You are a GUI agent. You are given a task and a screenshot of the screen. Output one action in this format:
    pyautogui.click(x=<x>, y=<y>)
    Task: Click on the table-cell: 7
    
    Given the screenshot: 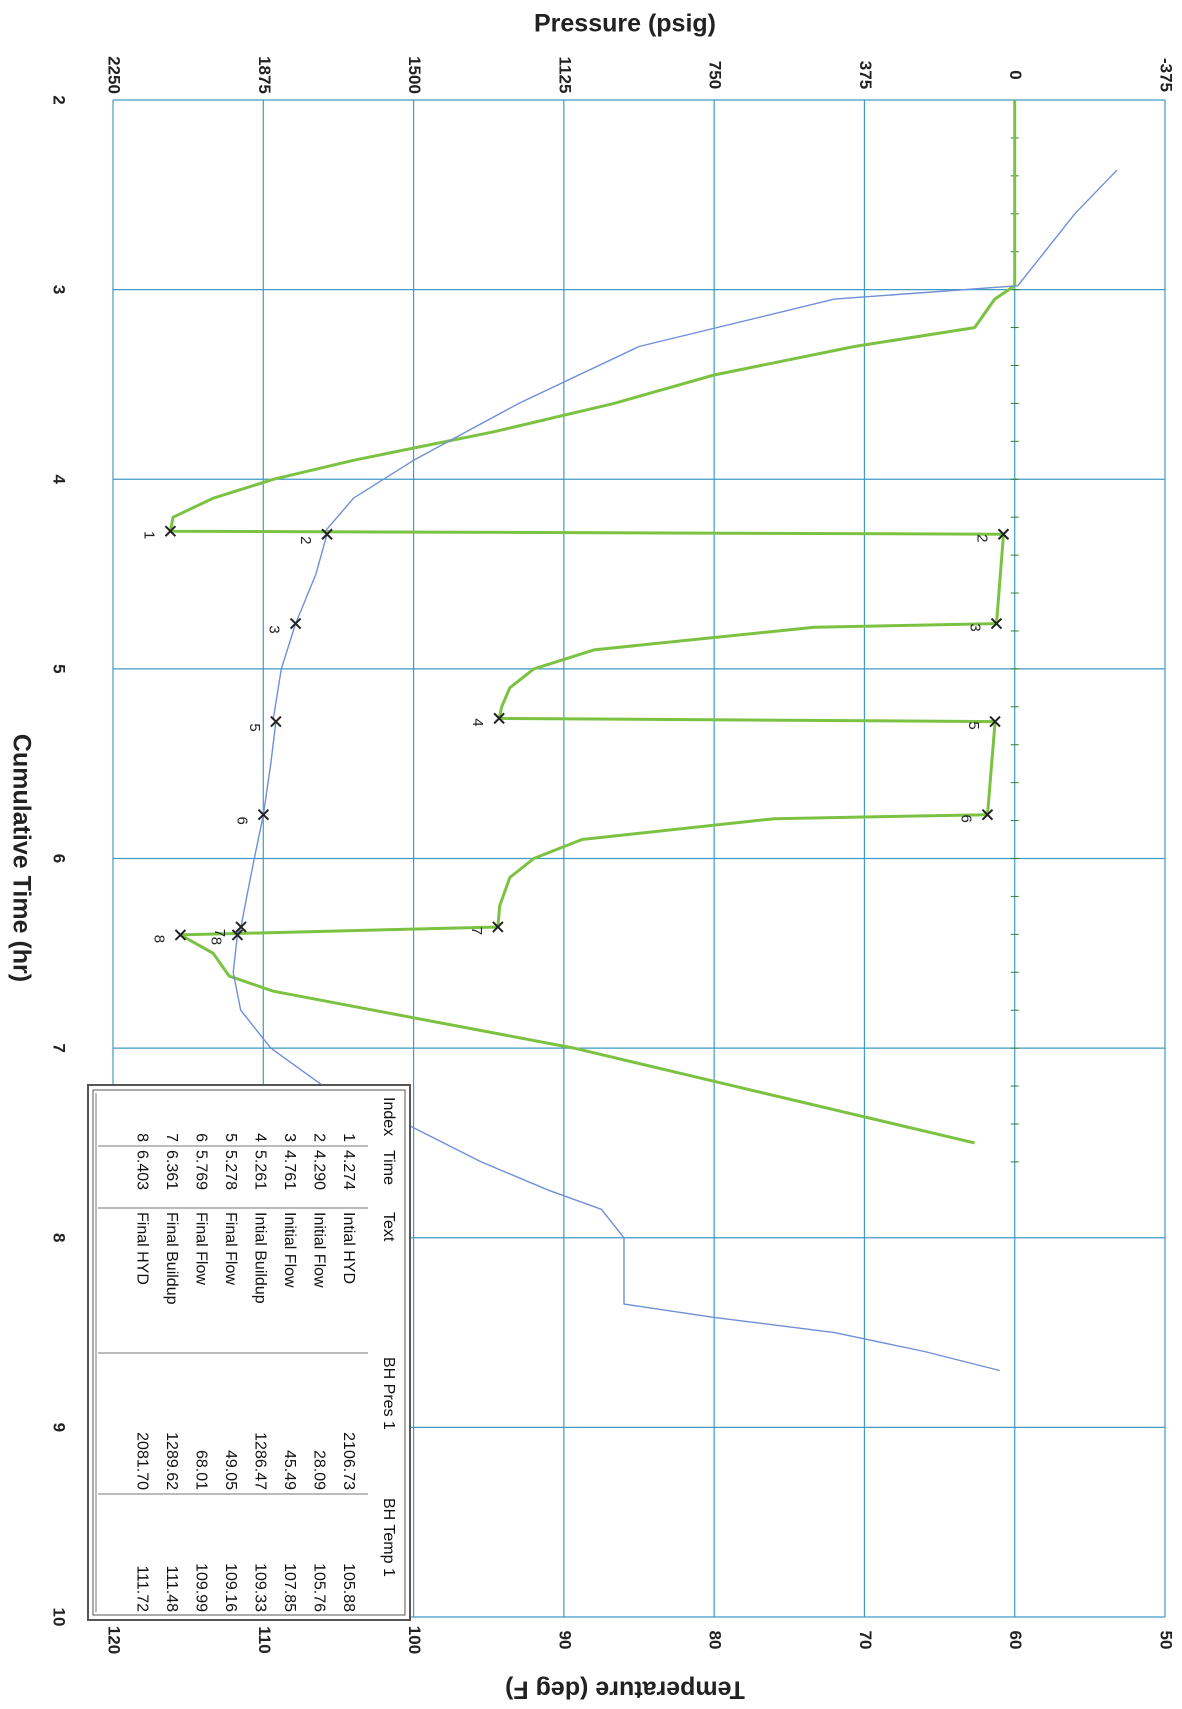 What is the action you would take?
    pyautogui.click(x=171, y=1137)
    